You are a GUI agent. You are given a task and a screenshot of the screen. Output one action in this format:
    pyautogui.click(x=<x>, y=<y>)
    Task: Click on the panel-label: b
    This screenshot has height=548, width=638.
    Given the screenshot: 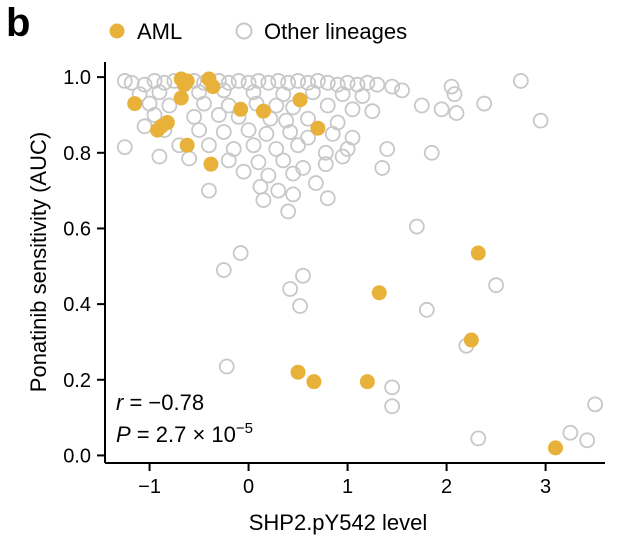 What is the action you would take?
    pyautogui.click(x=18, y=23)
    